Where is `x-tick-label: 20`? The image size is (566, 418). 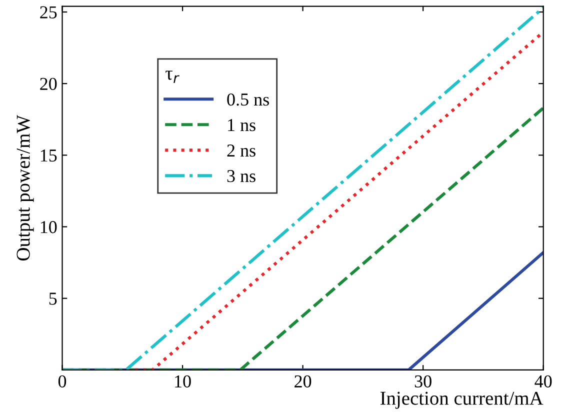 x-tick-label: 20 is located at coordinates (303, 381).